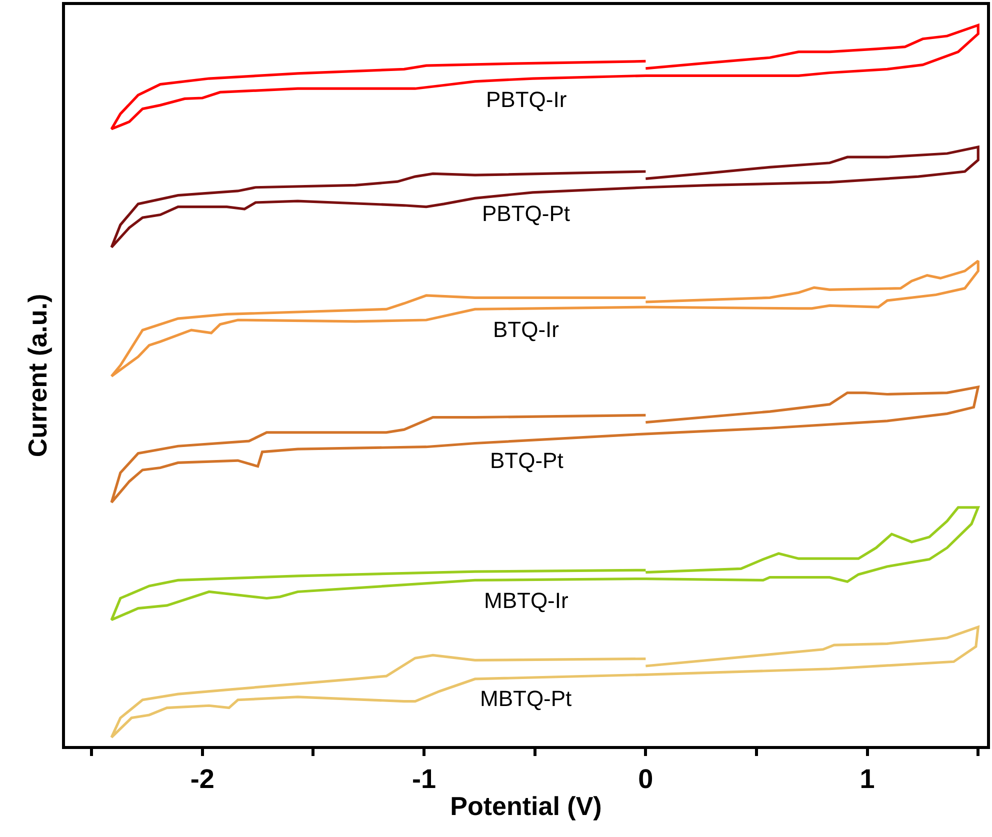 The height and width of the screenshot is (837, 992). Describe the element at coordinates (867, 779) in the screenshot. I see `x-tick-label: 1` at that location.